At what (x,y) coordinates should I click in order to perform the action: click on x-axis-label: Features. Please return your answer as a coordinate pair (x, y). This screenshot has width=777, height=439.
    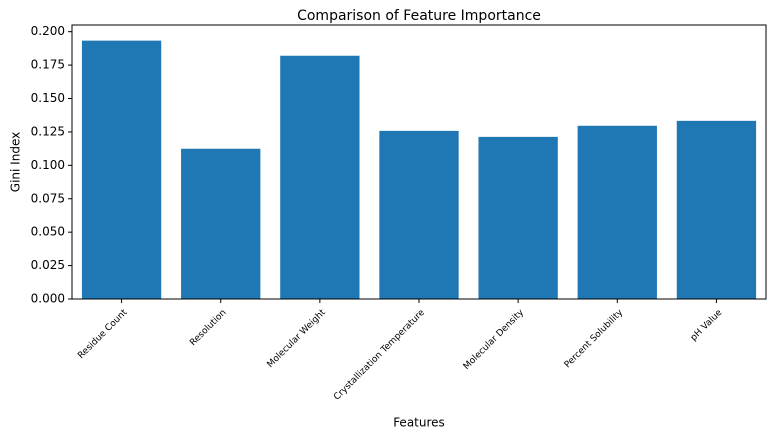
    Looking at the image, I should click on (419, 423).